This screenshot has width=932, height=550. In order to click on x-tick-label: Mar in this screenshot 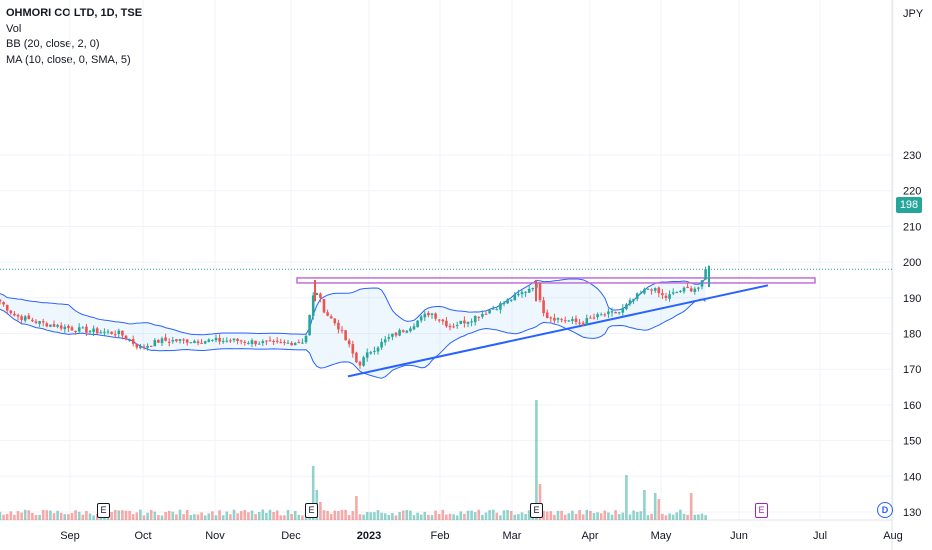, I will do `click(512, 536)`.